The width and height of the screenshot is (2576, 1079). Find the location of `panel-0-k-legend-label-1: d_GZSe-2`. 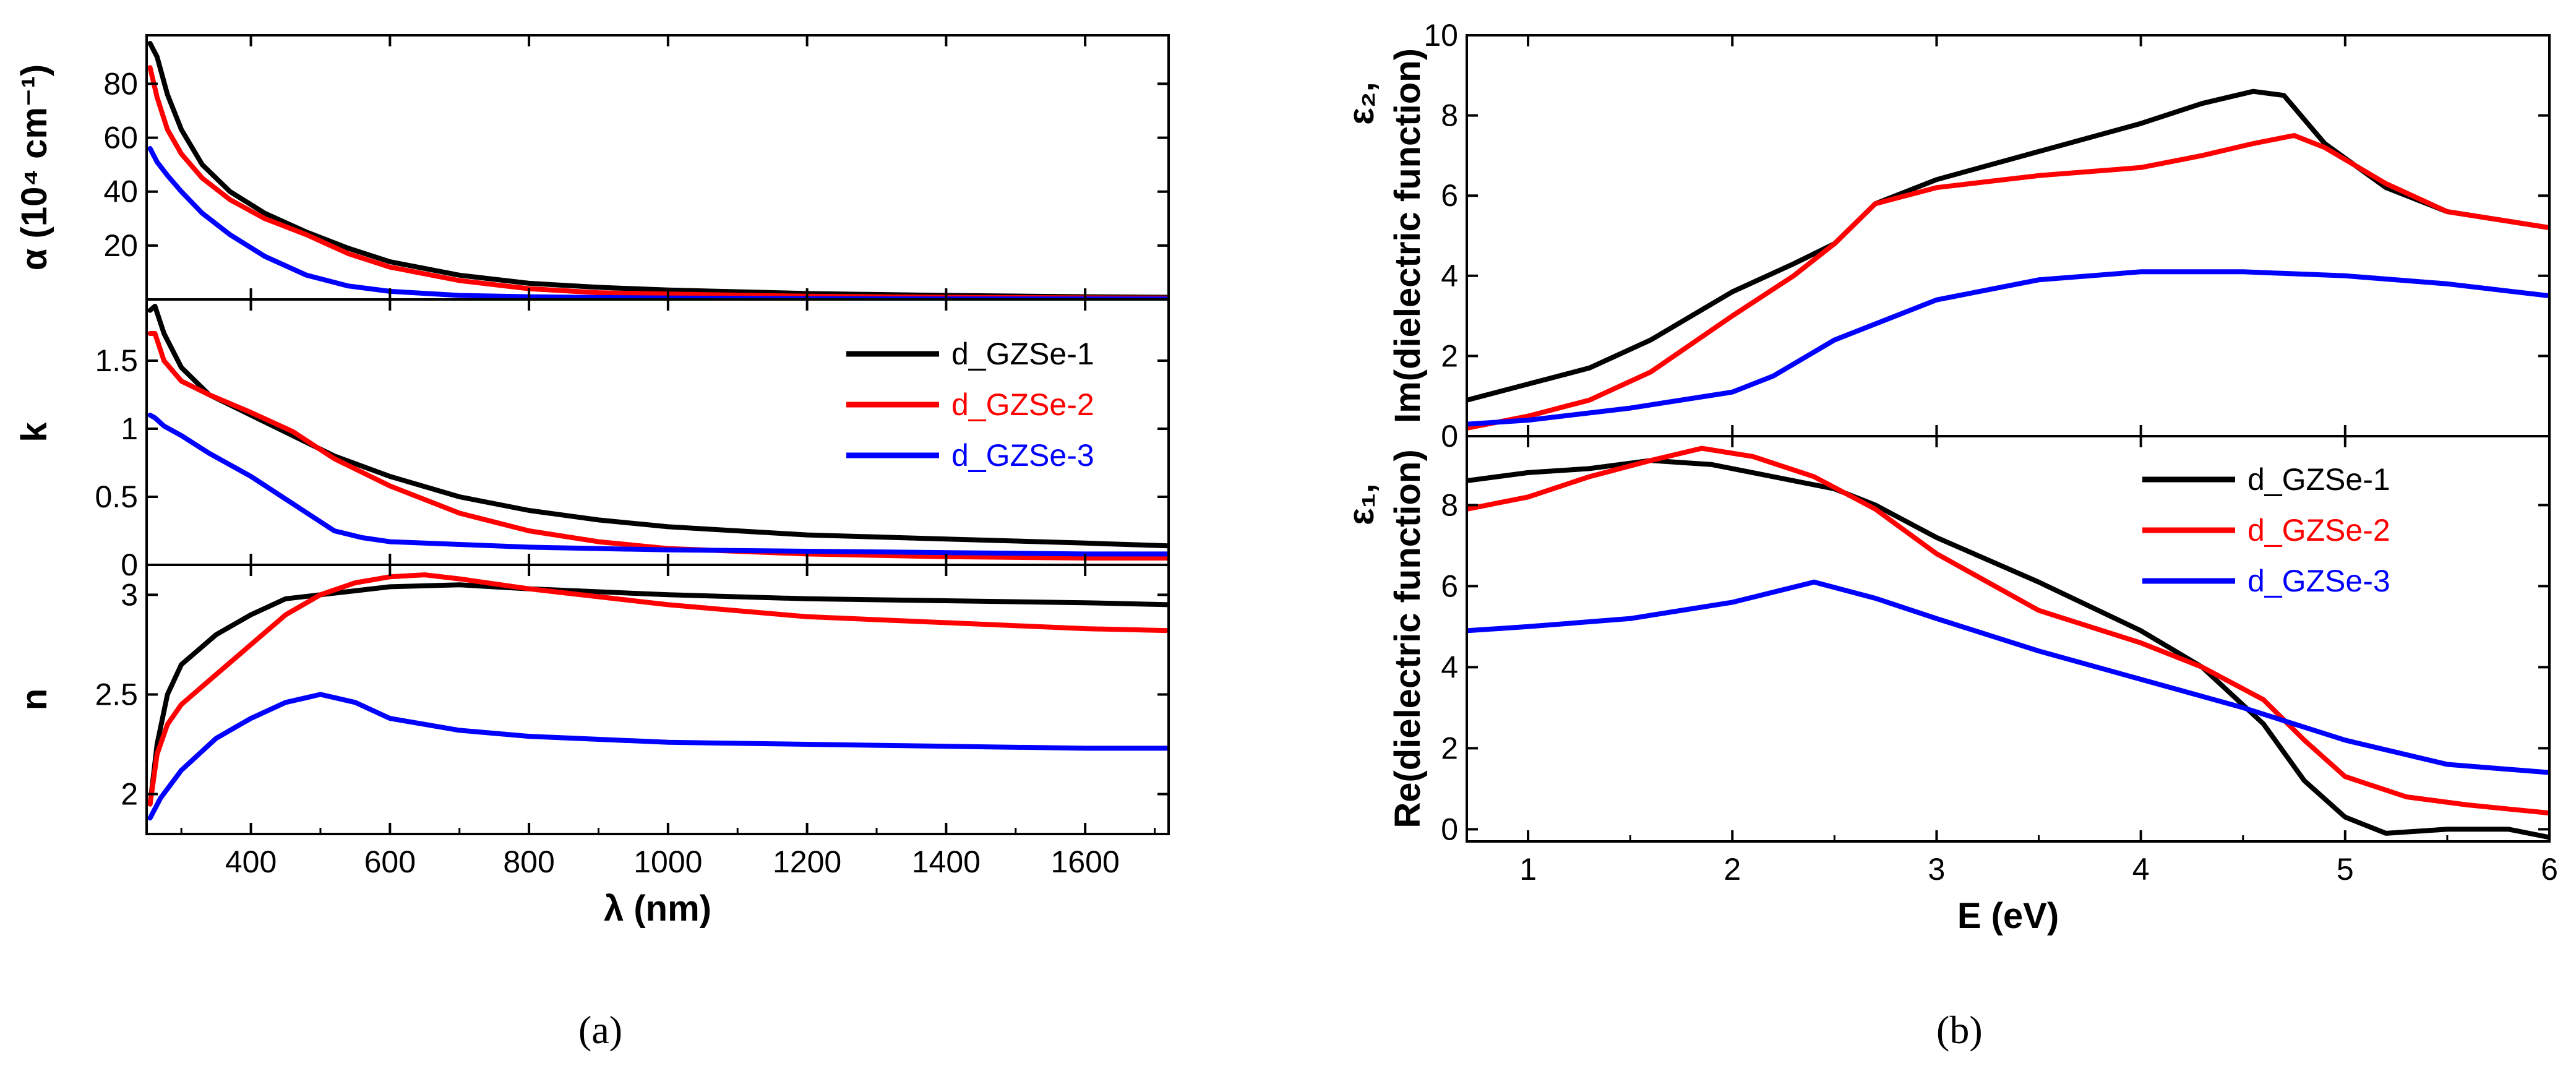

panel-0-k-legend-label-1: d_GZSe-2 is located at coordinates (1023, 404).